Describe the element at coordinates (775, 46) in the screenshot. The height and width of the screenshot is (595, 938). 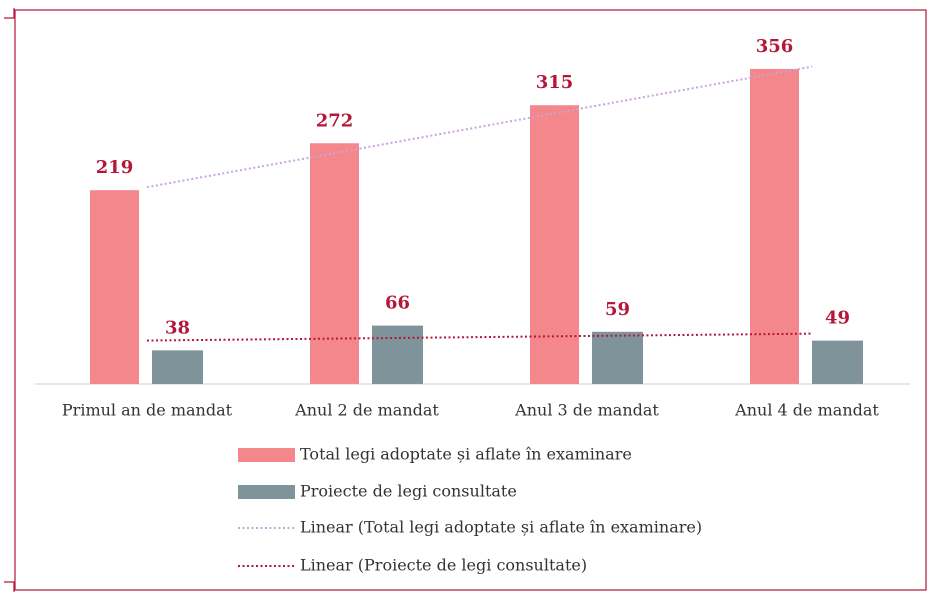
I see `data-label: 356` at that location.